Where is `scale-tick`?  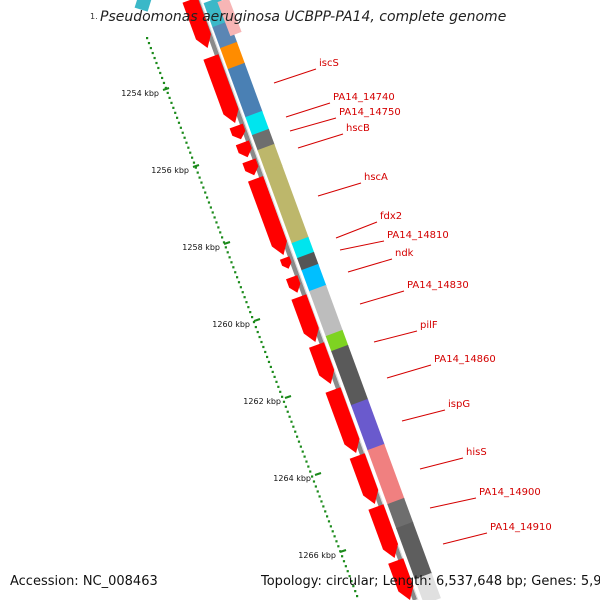 scale-tick is located at coordinates (196, 166).